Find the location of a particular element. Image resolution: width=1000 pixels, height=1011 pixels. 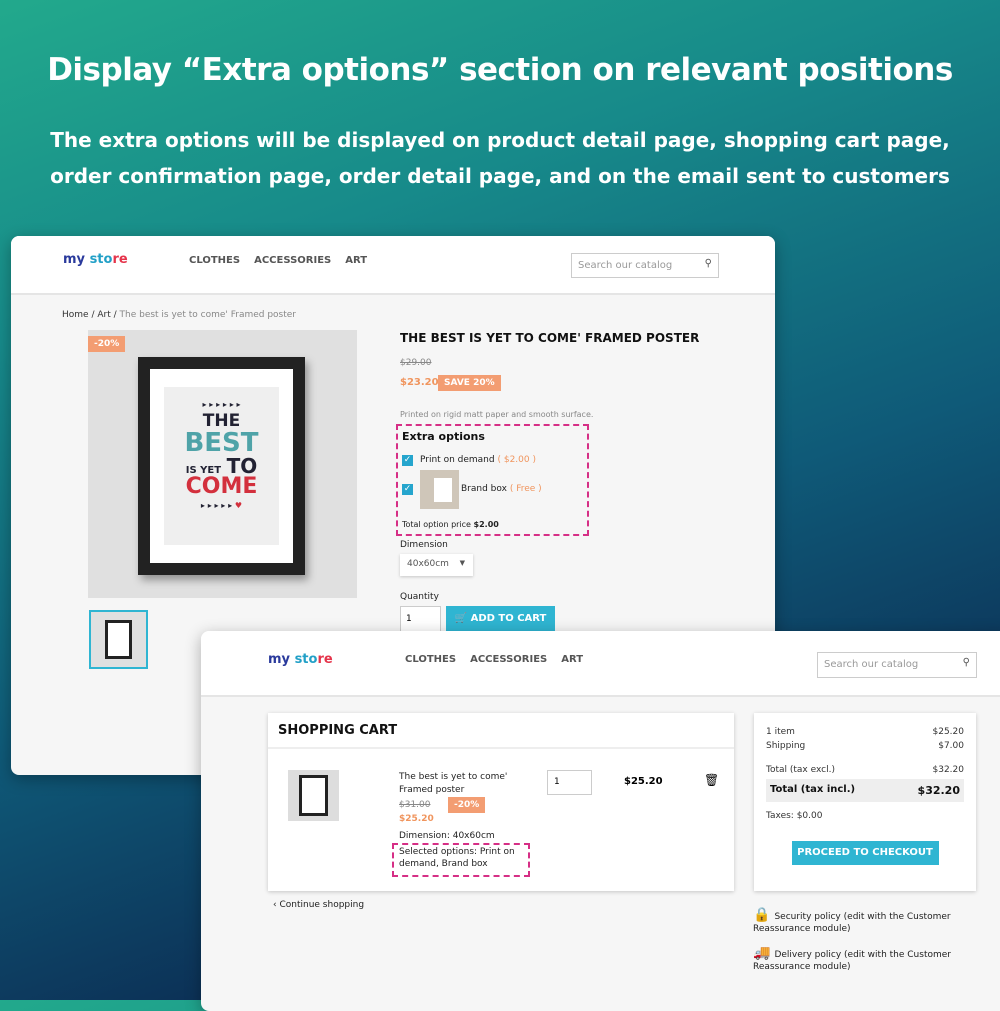

print-on-demand-checkbox: ✓ is located at coordinates (407, 460).